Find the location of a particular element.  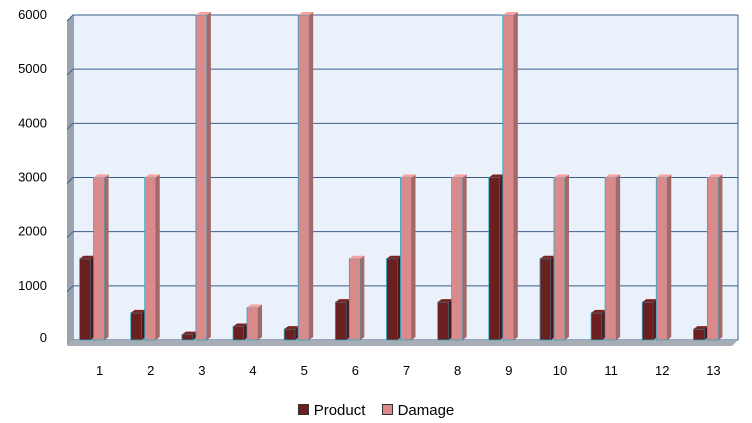

x-axis-ticks: 1 2 3 4 5 6 7 8 9 10 11 12 13 is located at coordinates (408, 370).